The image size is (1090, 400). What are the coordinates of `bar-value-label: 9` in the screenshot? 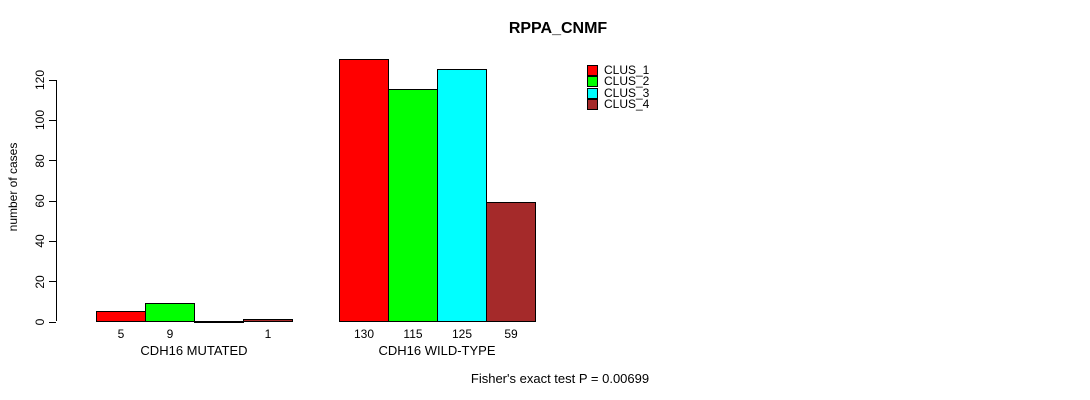 It's located at (170, 334).